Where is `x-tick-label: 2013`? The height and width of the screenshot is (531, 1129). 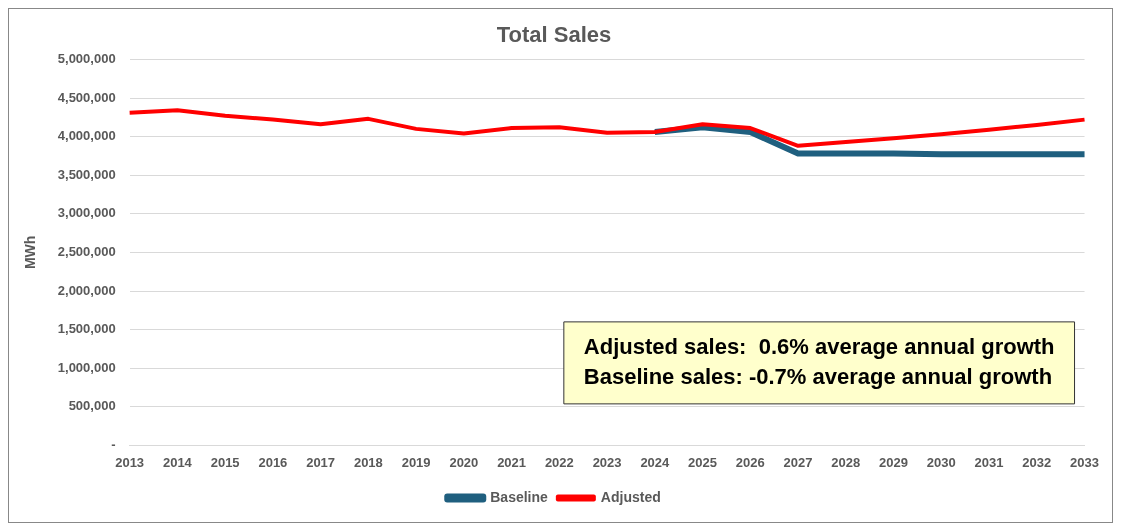 x-tick-label: 2013 is located at coordinates (130, 462).